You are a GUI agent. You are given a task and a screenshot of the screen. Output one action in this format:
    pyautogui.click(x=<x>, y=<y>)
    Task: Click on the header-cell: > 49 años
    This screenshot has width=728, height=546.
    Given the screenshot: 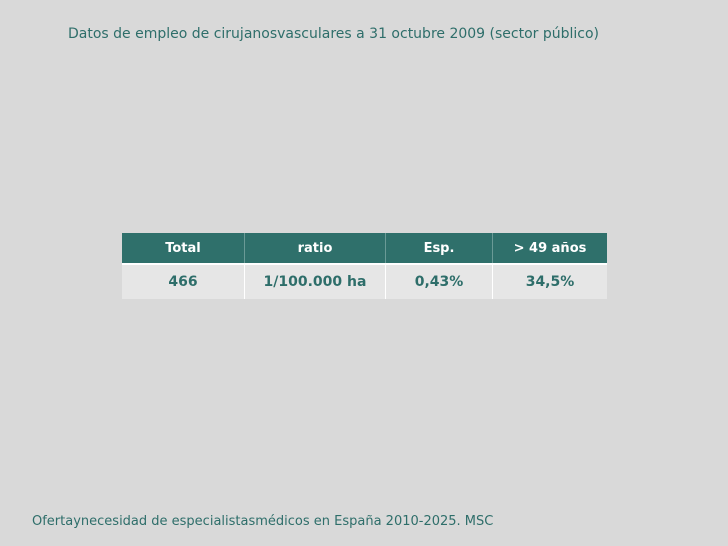 What is the action you would take?
    pyautogui.click(x=549, y=248)
    